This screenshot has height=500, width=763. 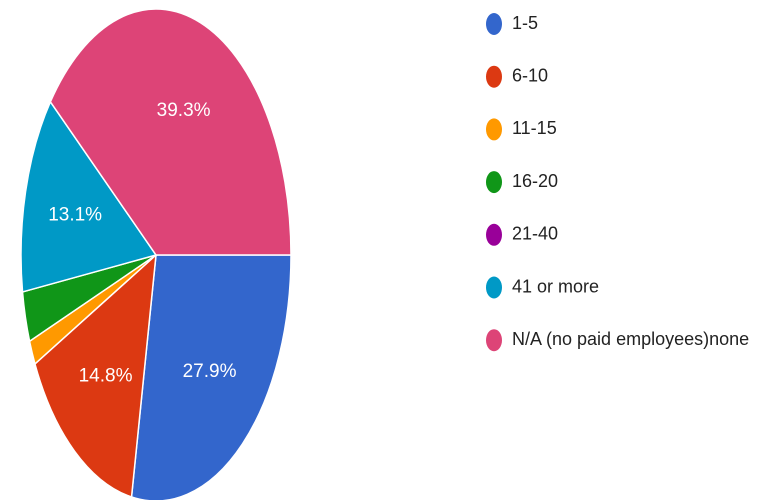 What do you see at coordinates (184, 110) in the screenshot?
I see `slice-label: 39.3%` at bounding box center [184, 110].